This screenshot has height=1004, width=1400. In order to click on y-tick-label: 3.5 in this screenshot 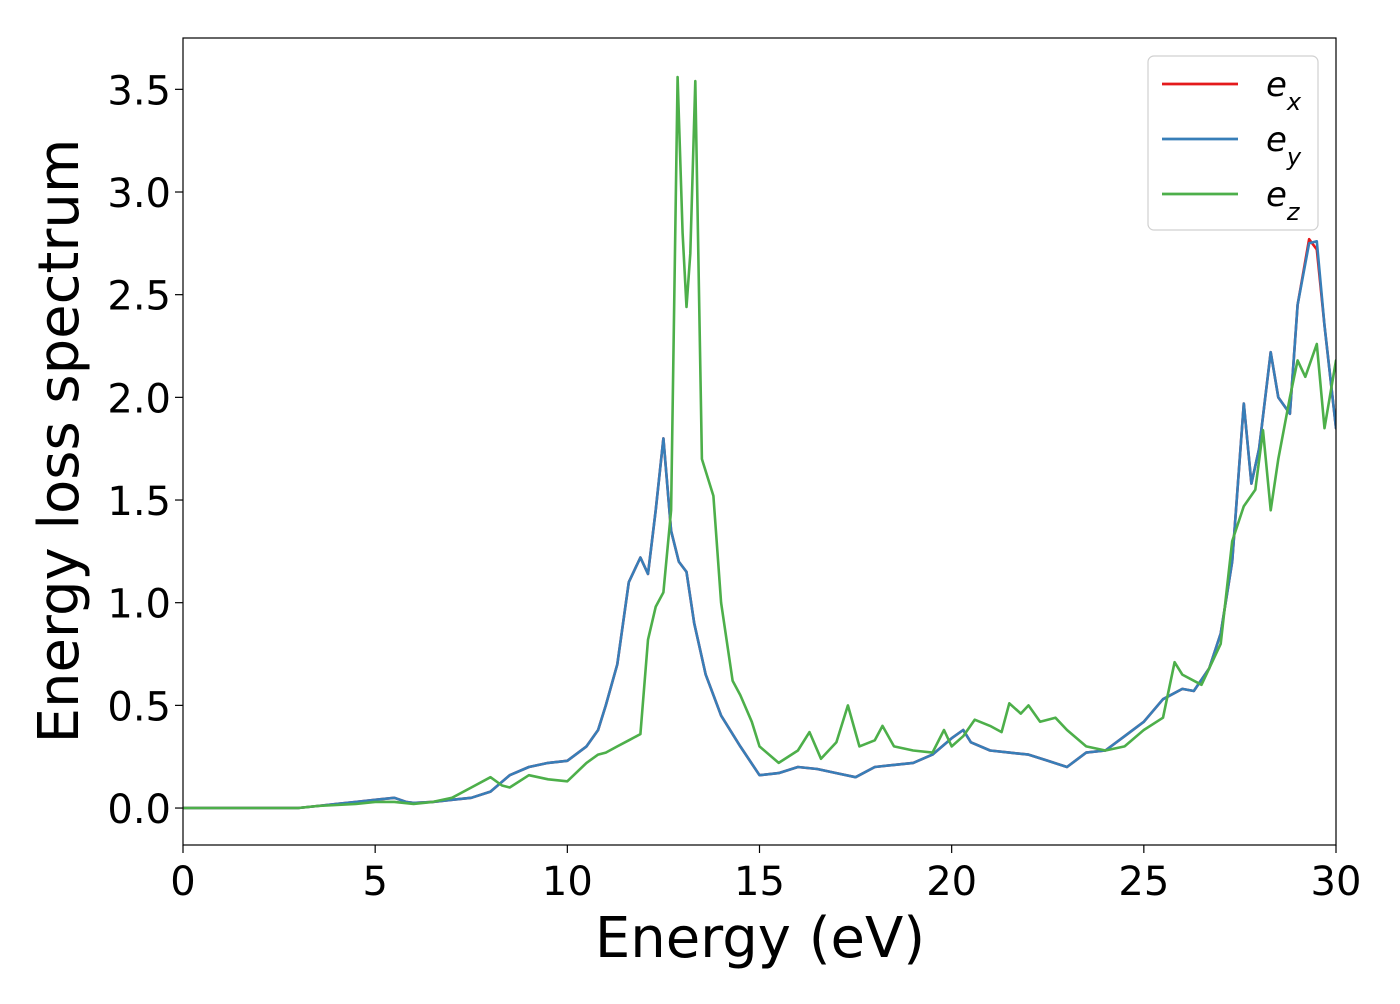, I will do `click(139, 91)`.